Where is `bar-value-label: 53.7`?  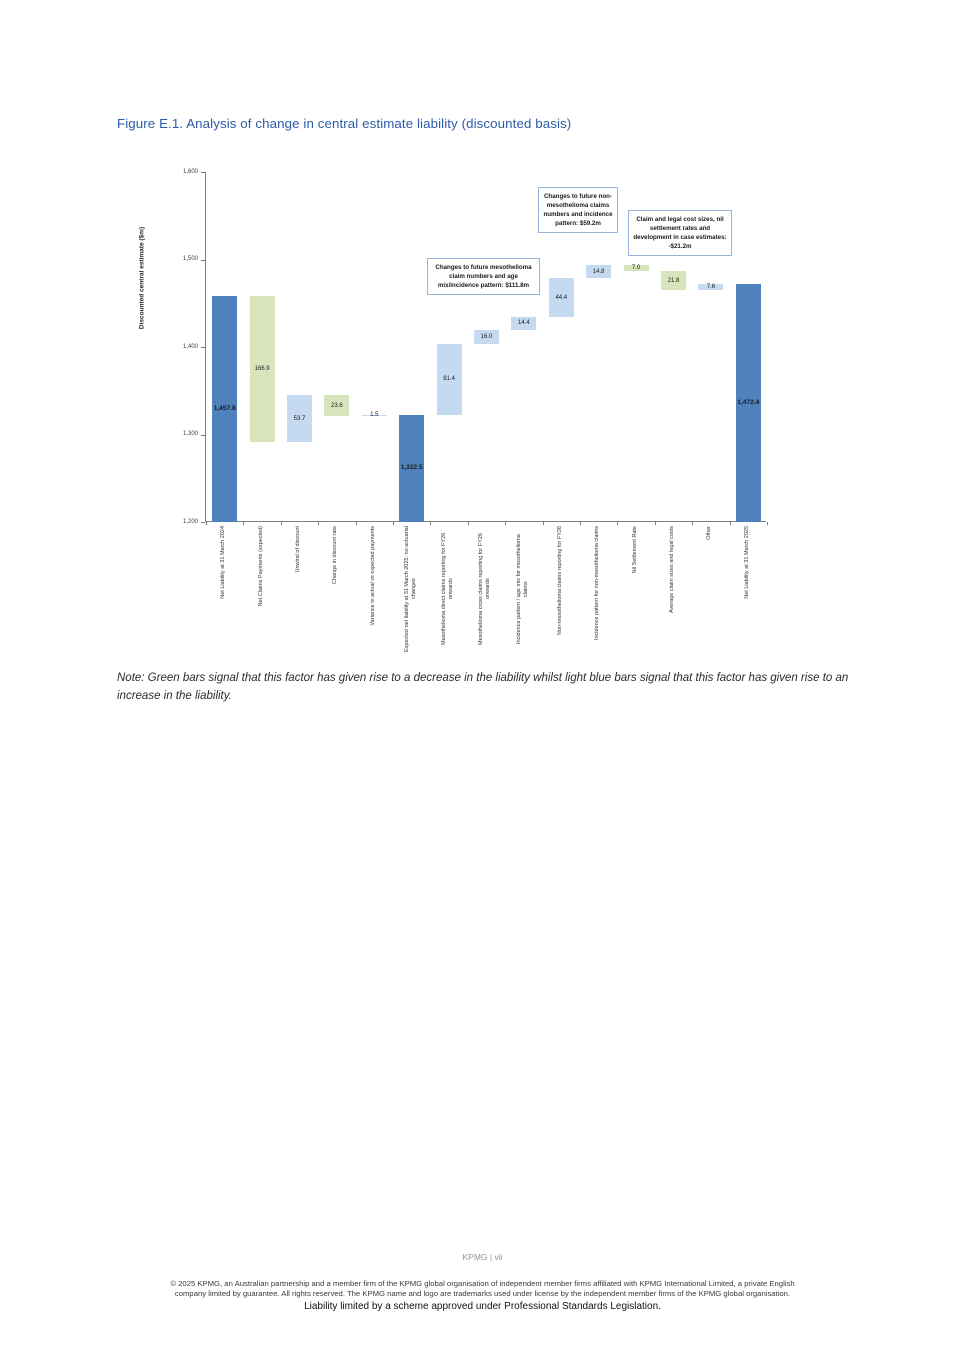 bar-value-label: 53.7 is located at coordinates (299, 418).